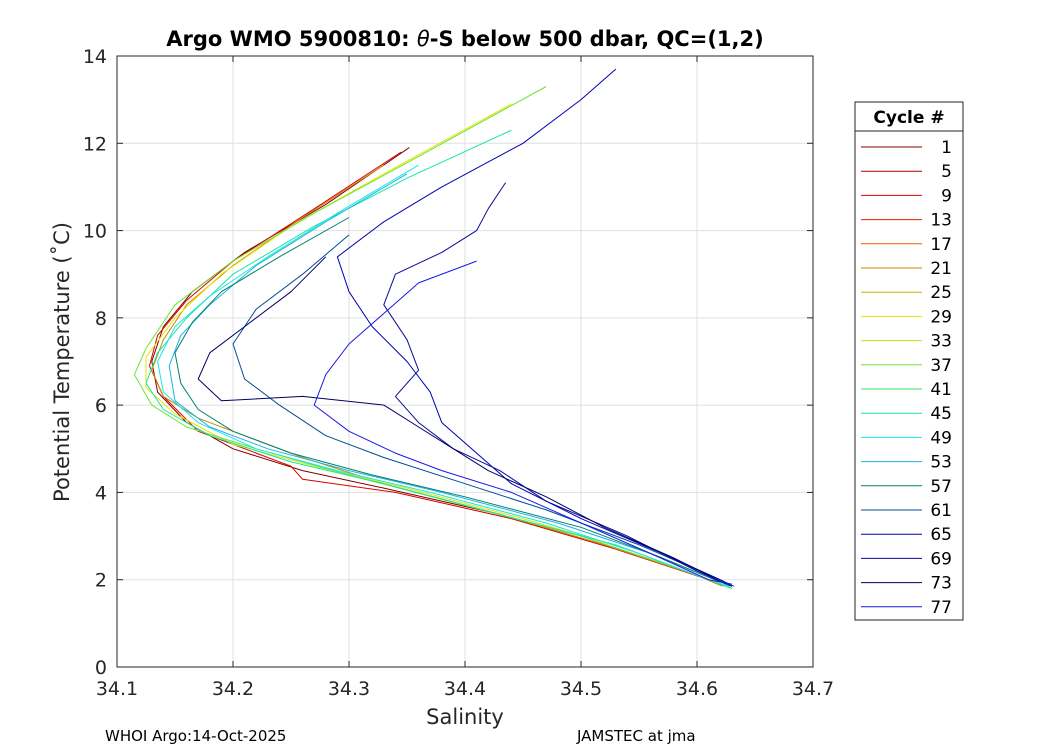 This screenshot has height=750, width=1050. I want to click on legend-label: 13, so click(941, 221).